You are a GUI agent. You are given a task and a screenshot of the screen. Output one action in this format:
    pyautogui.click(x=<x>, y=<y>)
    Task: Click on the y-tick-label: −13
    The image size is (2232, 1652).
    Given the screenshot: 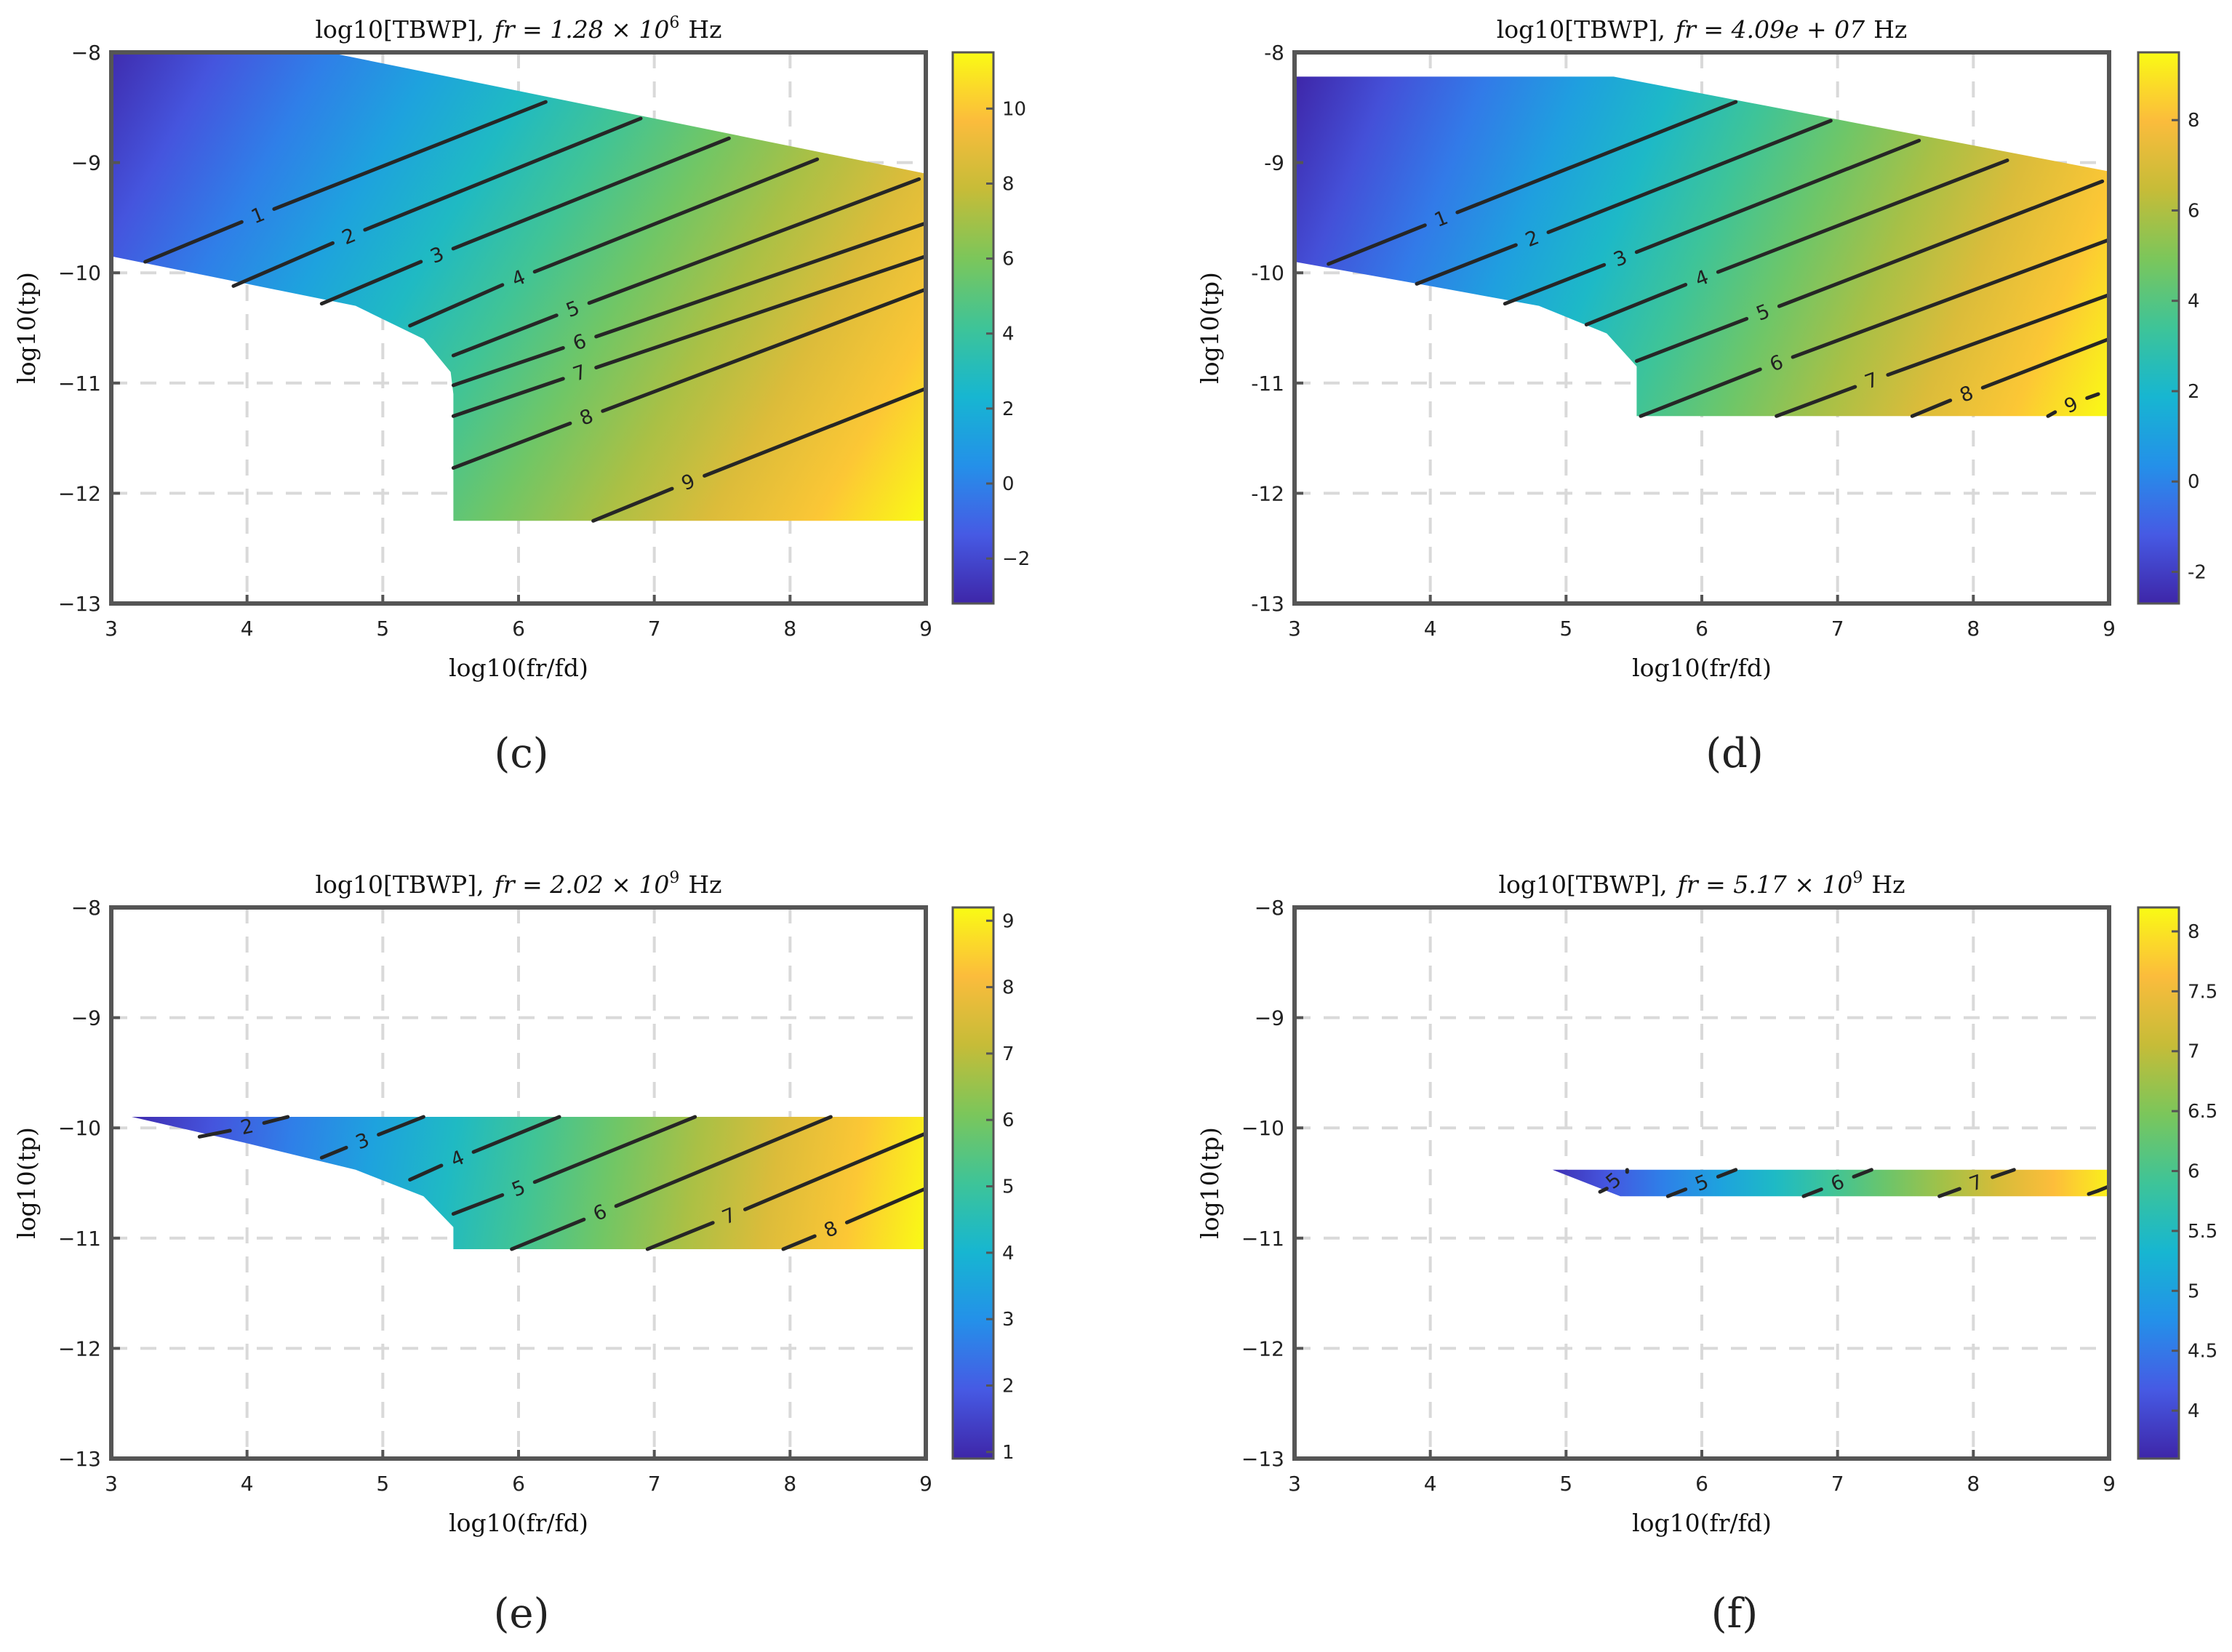 What is the action you would take?
    pyautogui.click(x=1262, y=1459)
    